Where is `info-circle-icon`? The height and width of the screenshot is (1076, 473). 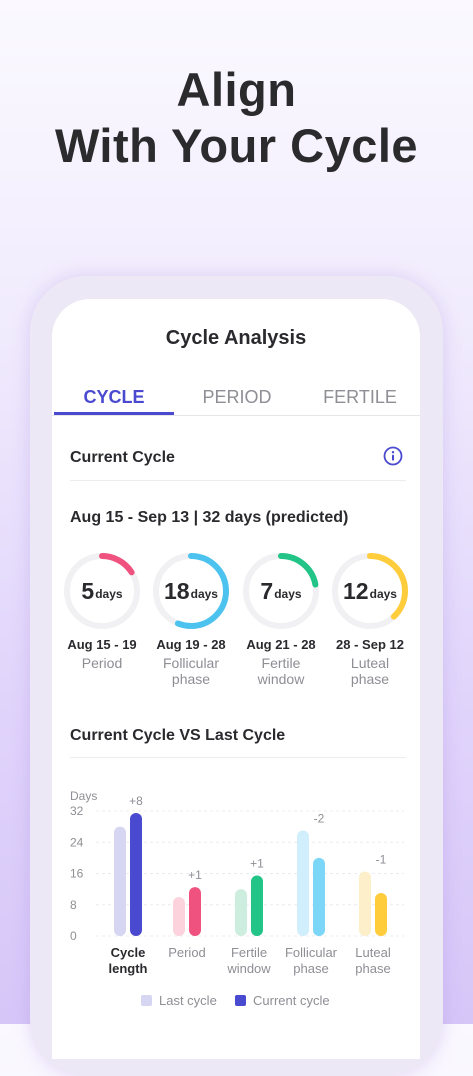 info-circle-icon is located at coordinates (393, 456).